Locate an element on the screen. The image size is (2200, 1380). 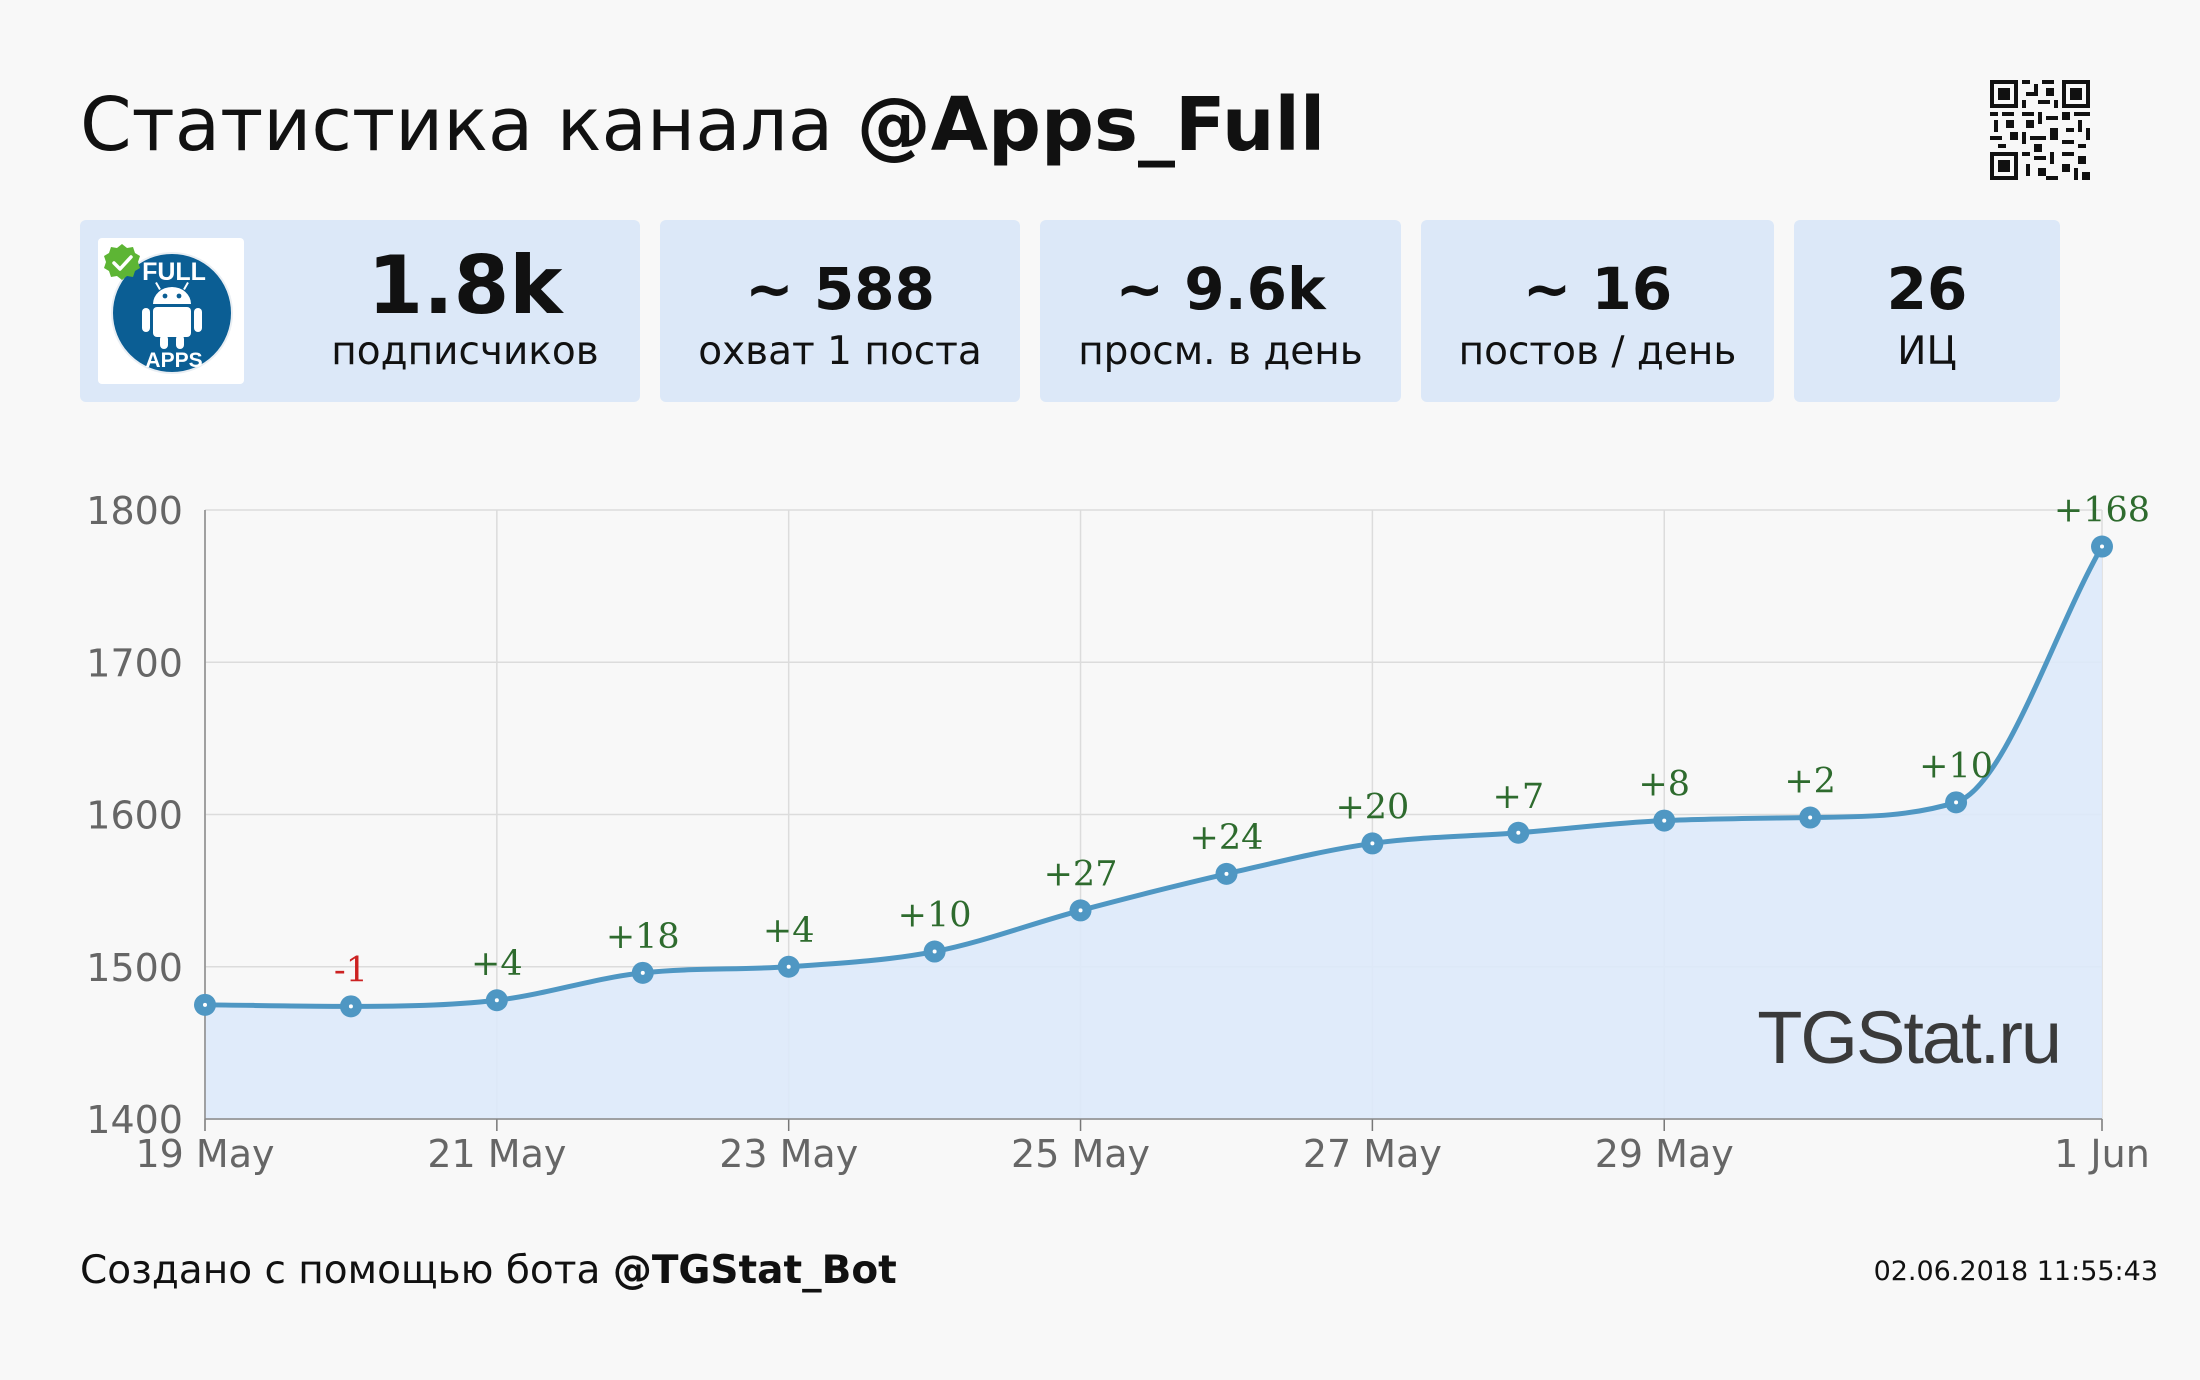
x-tick-label: 29 May is located at coordinates (1664, 1154).